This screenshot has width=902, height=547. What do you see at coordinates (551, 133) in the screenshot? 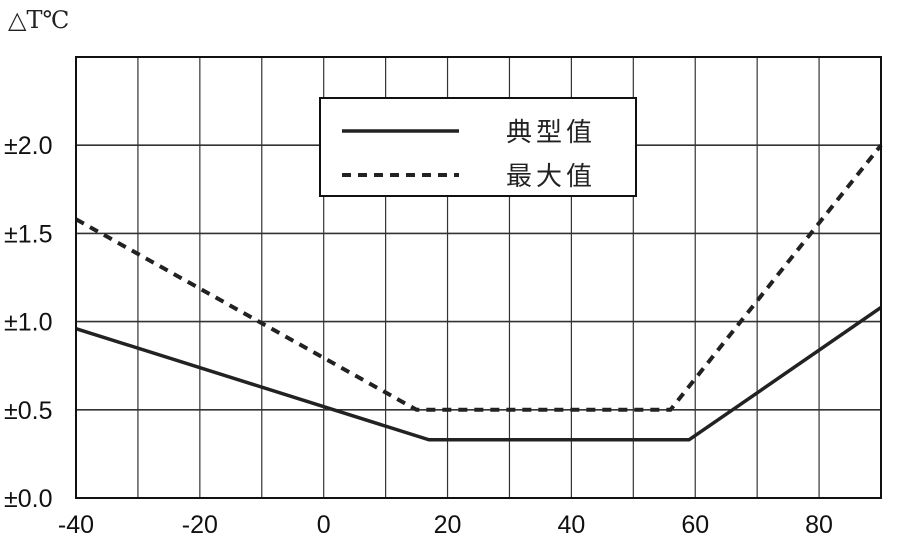
I see `legend-label: 典型值` at bounding box center [551, 133].